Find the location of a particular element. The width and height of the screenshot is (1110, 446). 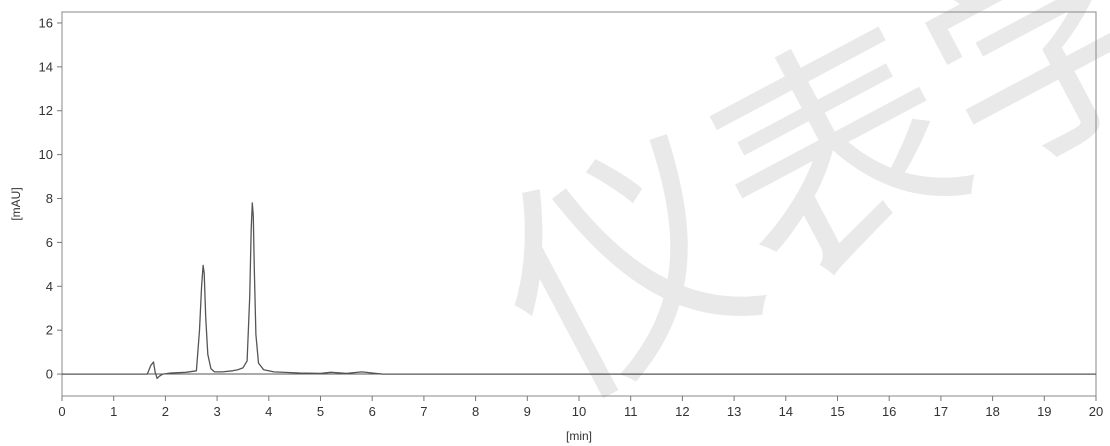

x-tick-label: 2 is located at coordinates (165, 411).